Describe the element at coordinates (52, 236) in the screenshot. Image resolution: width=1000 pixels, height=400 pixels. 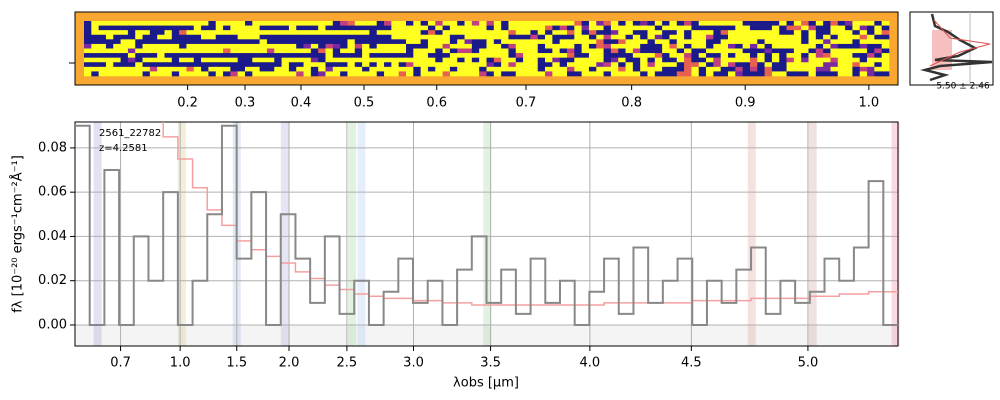
I see `y-tick-label: 0.04` at that location.